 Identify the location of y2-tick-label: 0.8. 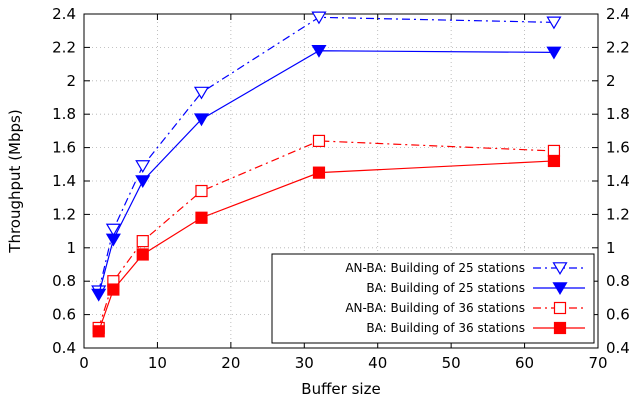
(618, 281).